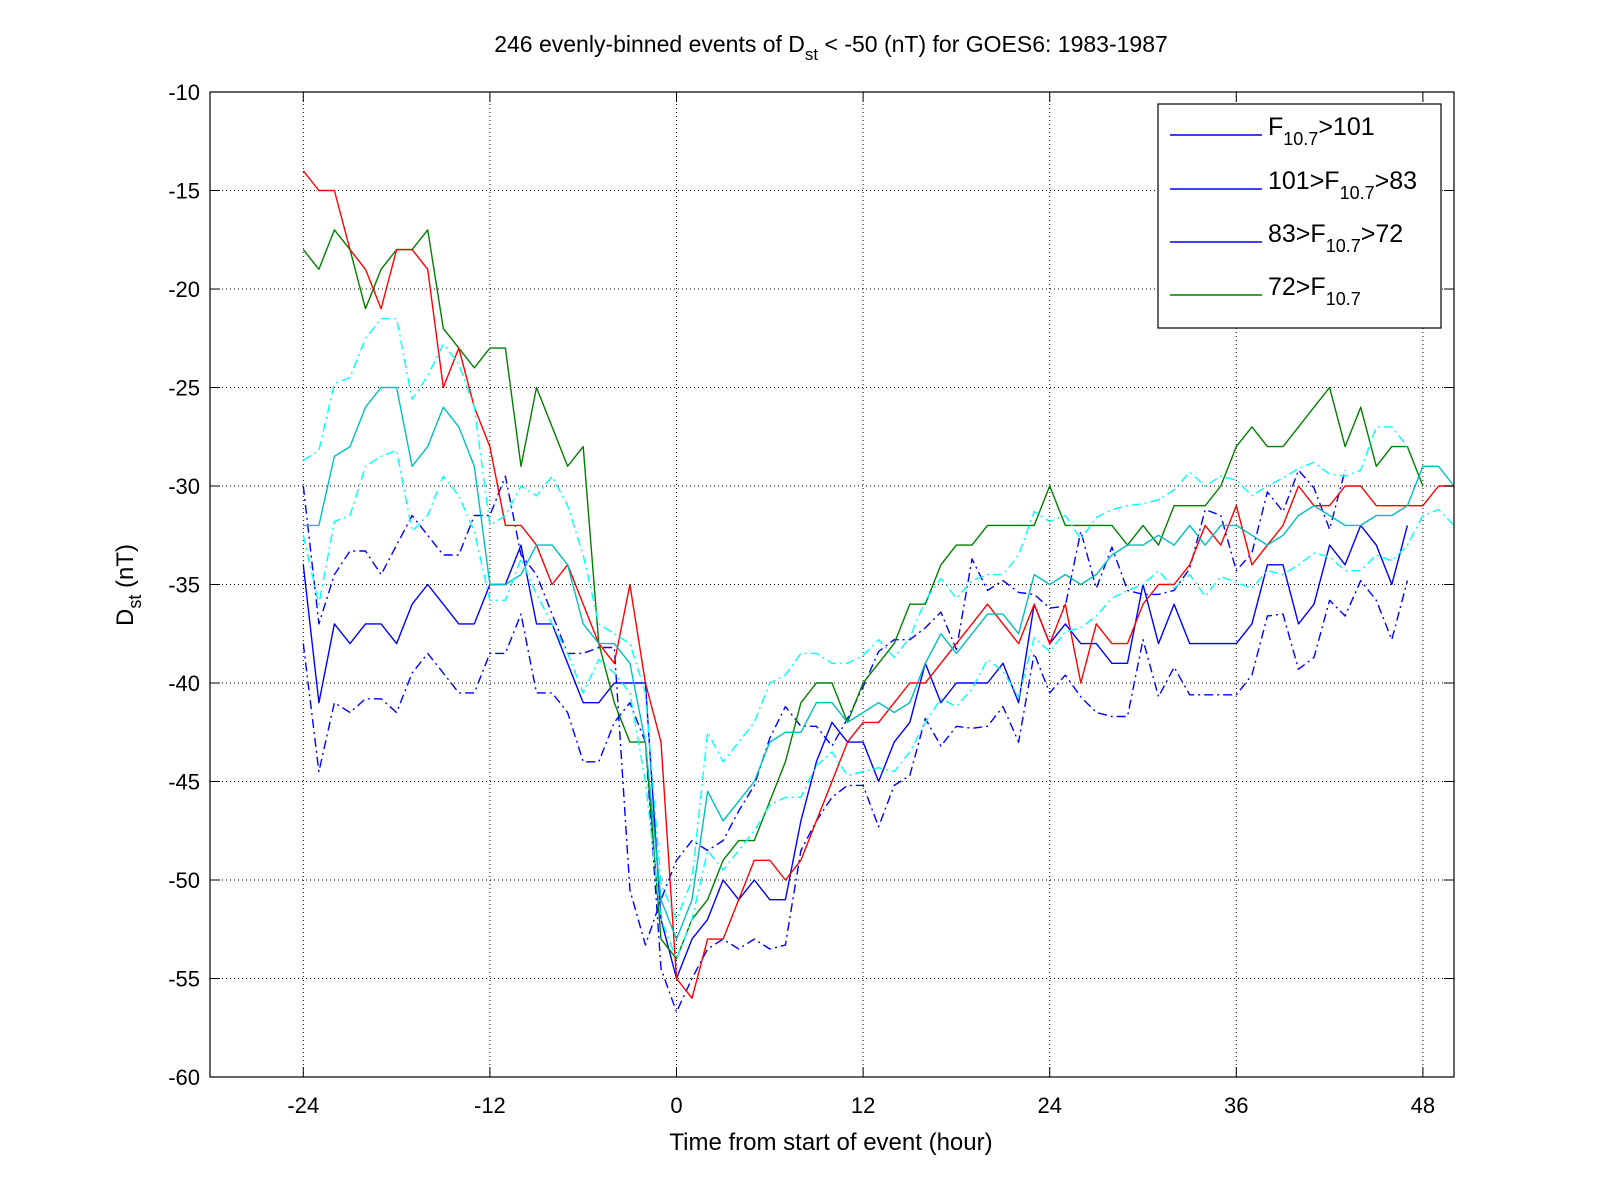 This screenshot has width=1600, height=1200. What do you see at coordinates (184, 880) in the screenshot?
I see `y-tick-label: -50` at bounding box center [184, 880].